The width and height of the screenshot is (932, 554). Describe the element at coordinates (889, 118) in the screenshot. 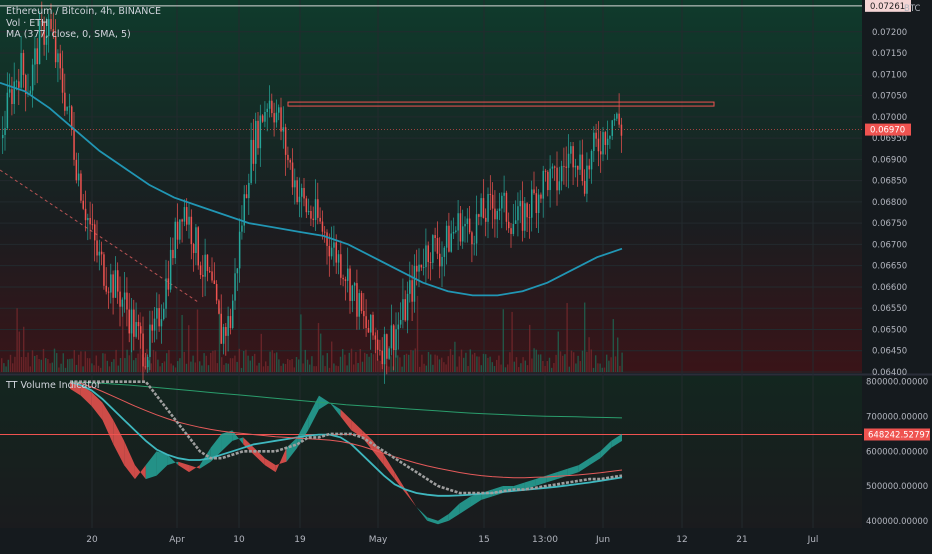

I see `price-tick-label: 0.07000` at that location.